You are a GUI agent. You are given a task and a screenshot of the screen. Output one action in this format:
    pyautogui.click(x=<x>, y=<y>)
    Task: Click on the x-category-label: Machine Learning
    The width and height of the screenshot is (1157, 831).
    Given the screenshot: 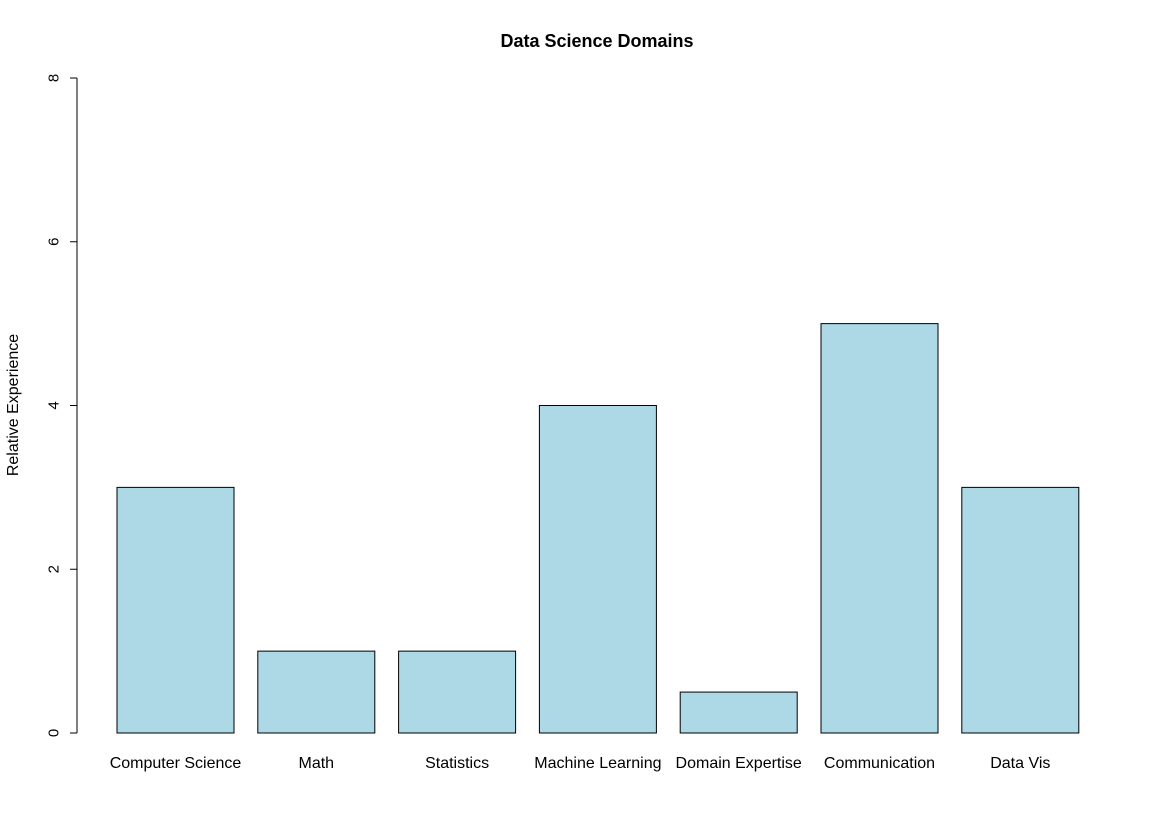 What is the action you would take?
    pyautogui.click(x=597, y=763)
    